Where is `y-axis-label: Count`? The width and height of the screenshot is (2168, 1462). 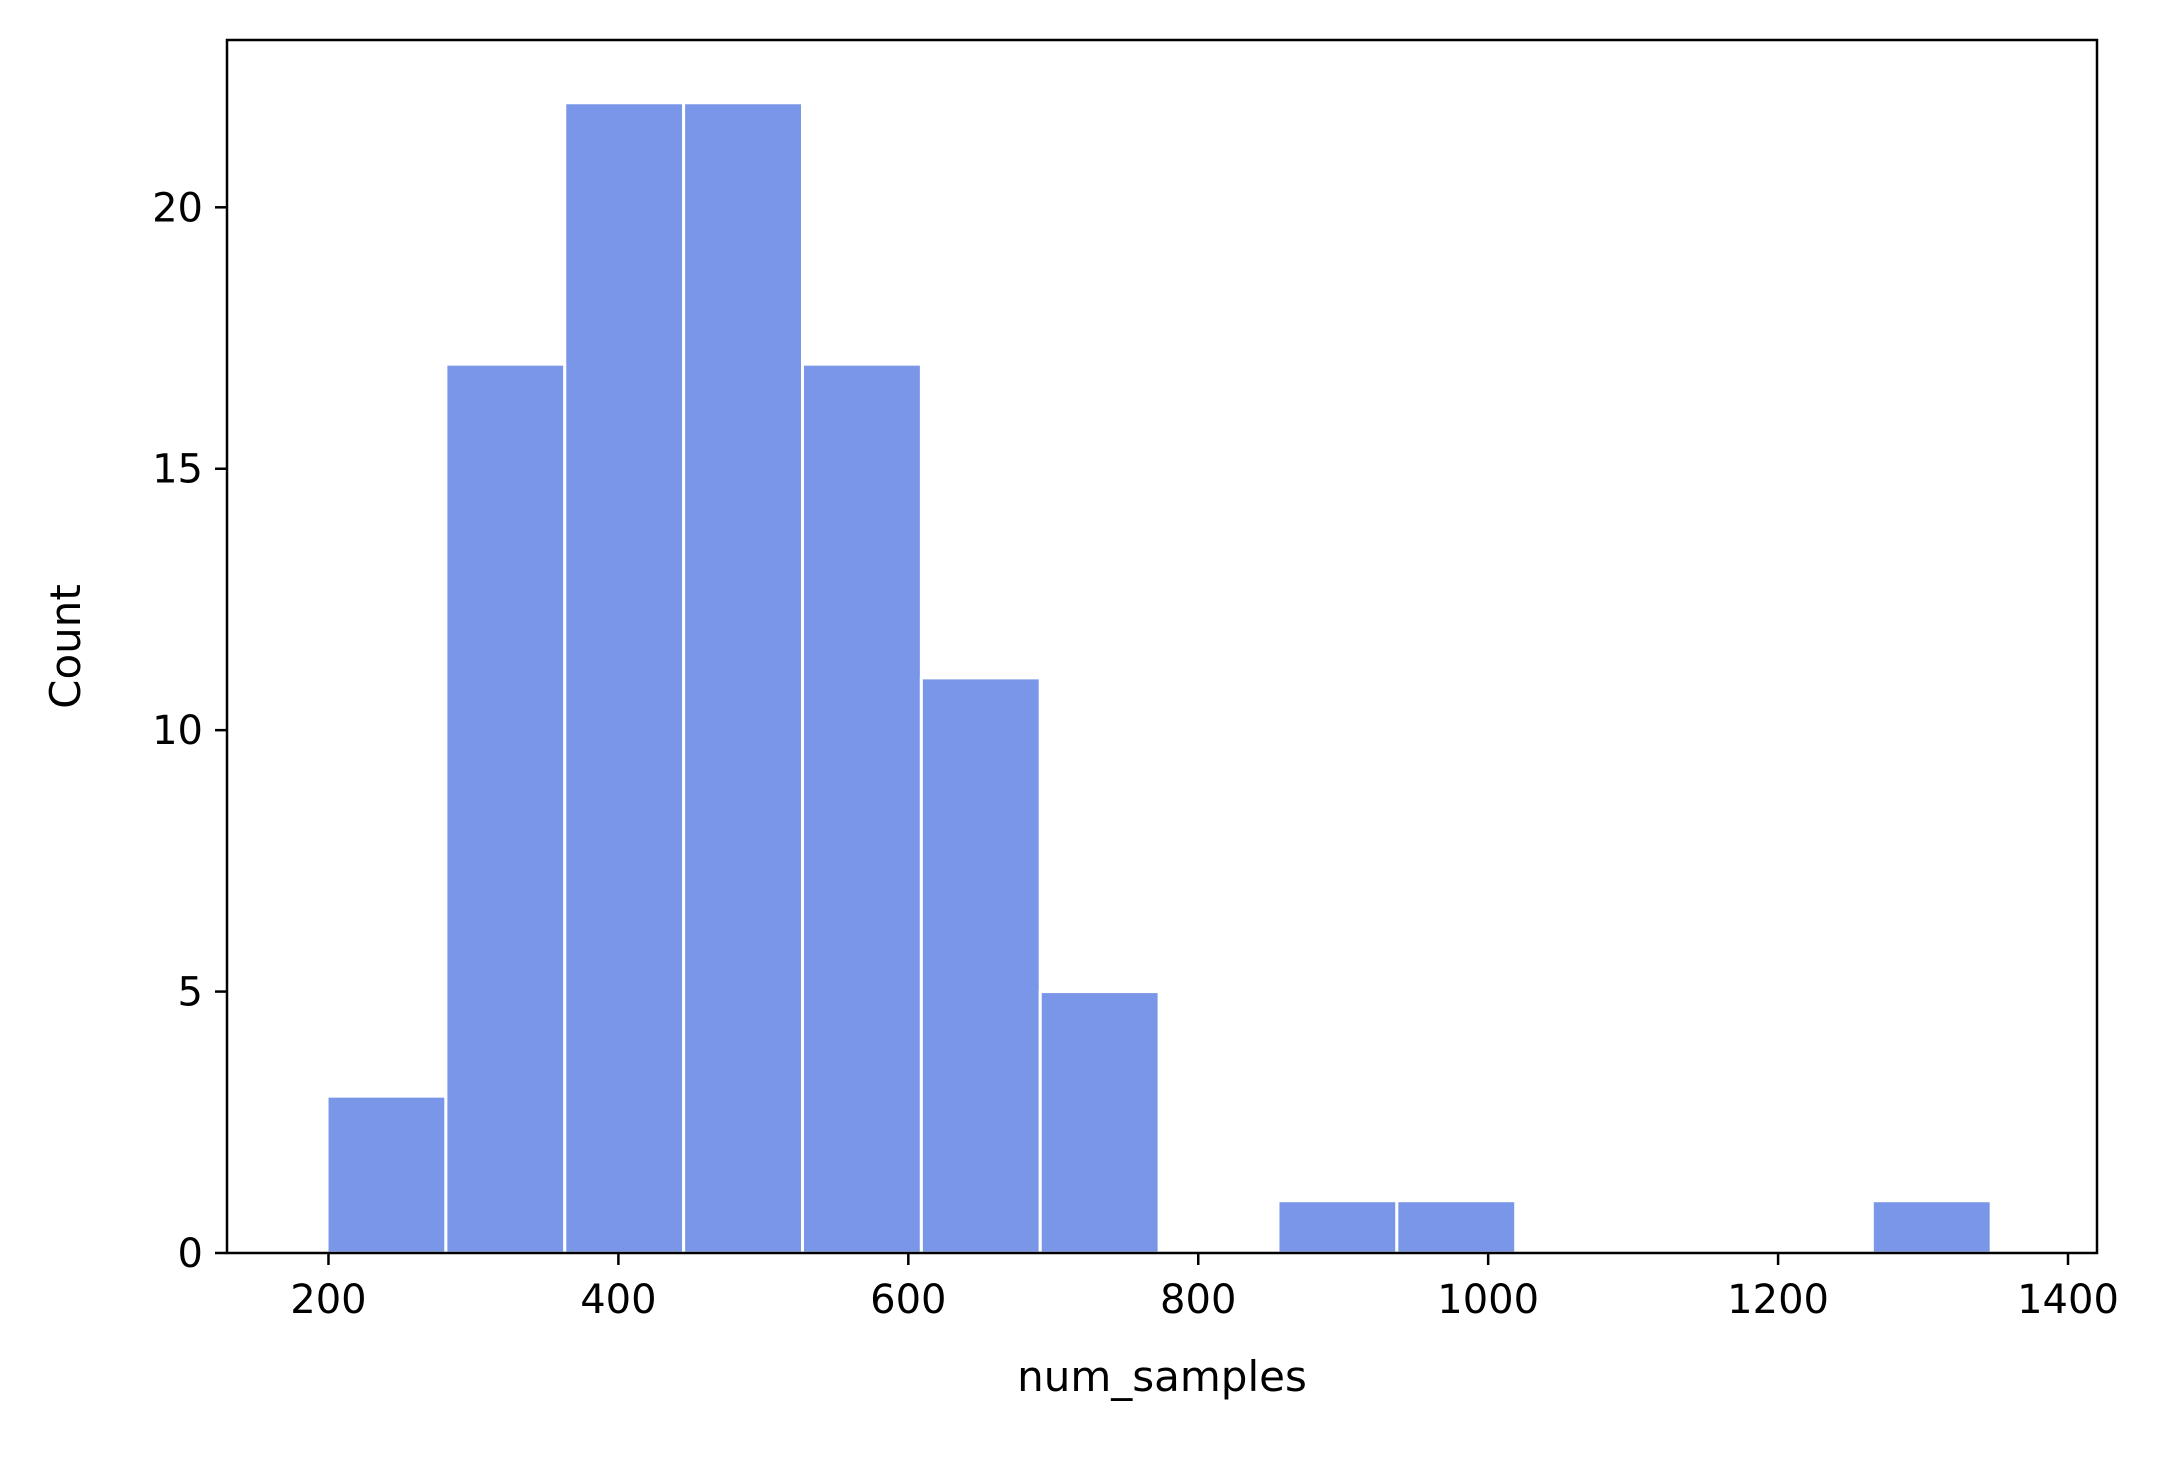
y-axis-label: Count is located at coordinates (65, 646).